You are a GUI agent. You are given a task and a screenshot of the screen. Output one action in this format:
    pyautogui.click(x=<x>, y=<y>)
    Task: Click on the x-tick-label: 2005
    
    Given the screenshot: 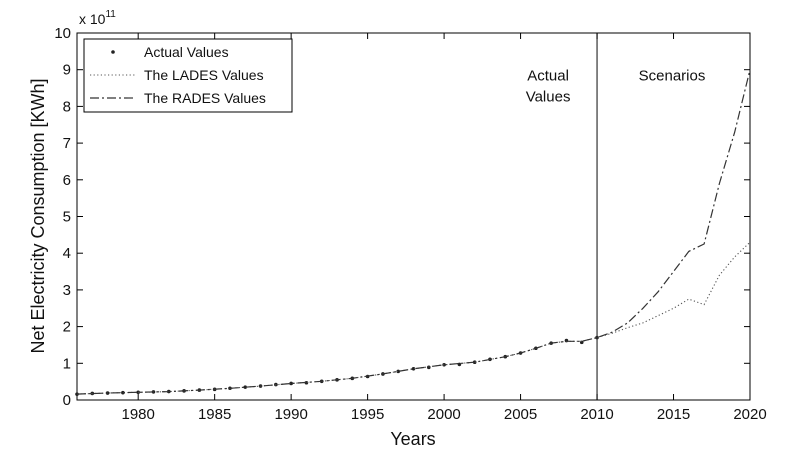 What is the action you would take?
    pyautogui.click(x=520, y=414)
    